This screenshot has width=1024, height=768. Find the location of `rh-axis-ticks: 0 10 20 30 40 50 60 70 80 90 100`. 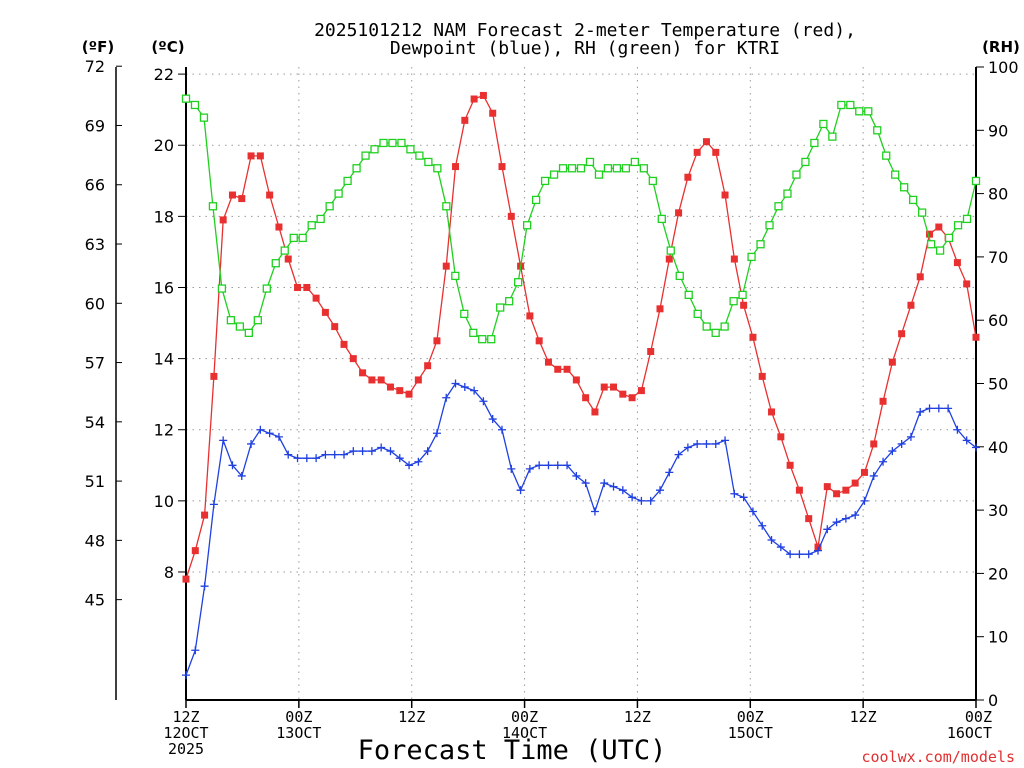

rh-axis-ticks: 0 10 20 30 40 50 60 70 80 90 100 is located at coordinates (997, 384).